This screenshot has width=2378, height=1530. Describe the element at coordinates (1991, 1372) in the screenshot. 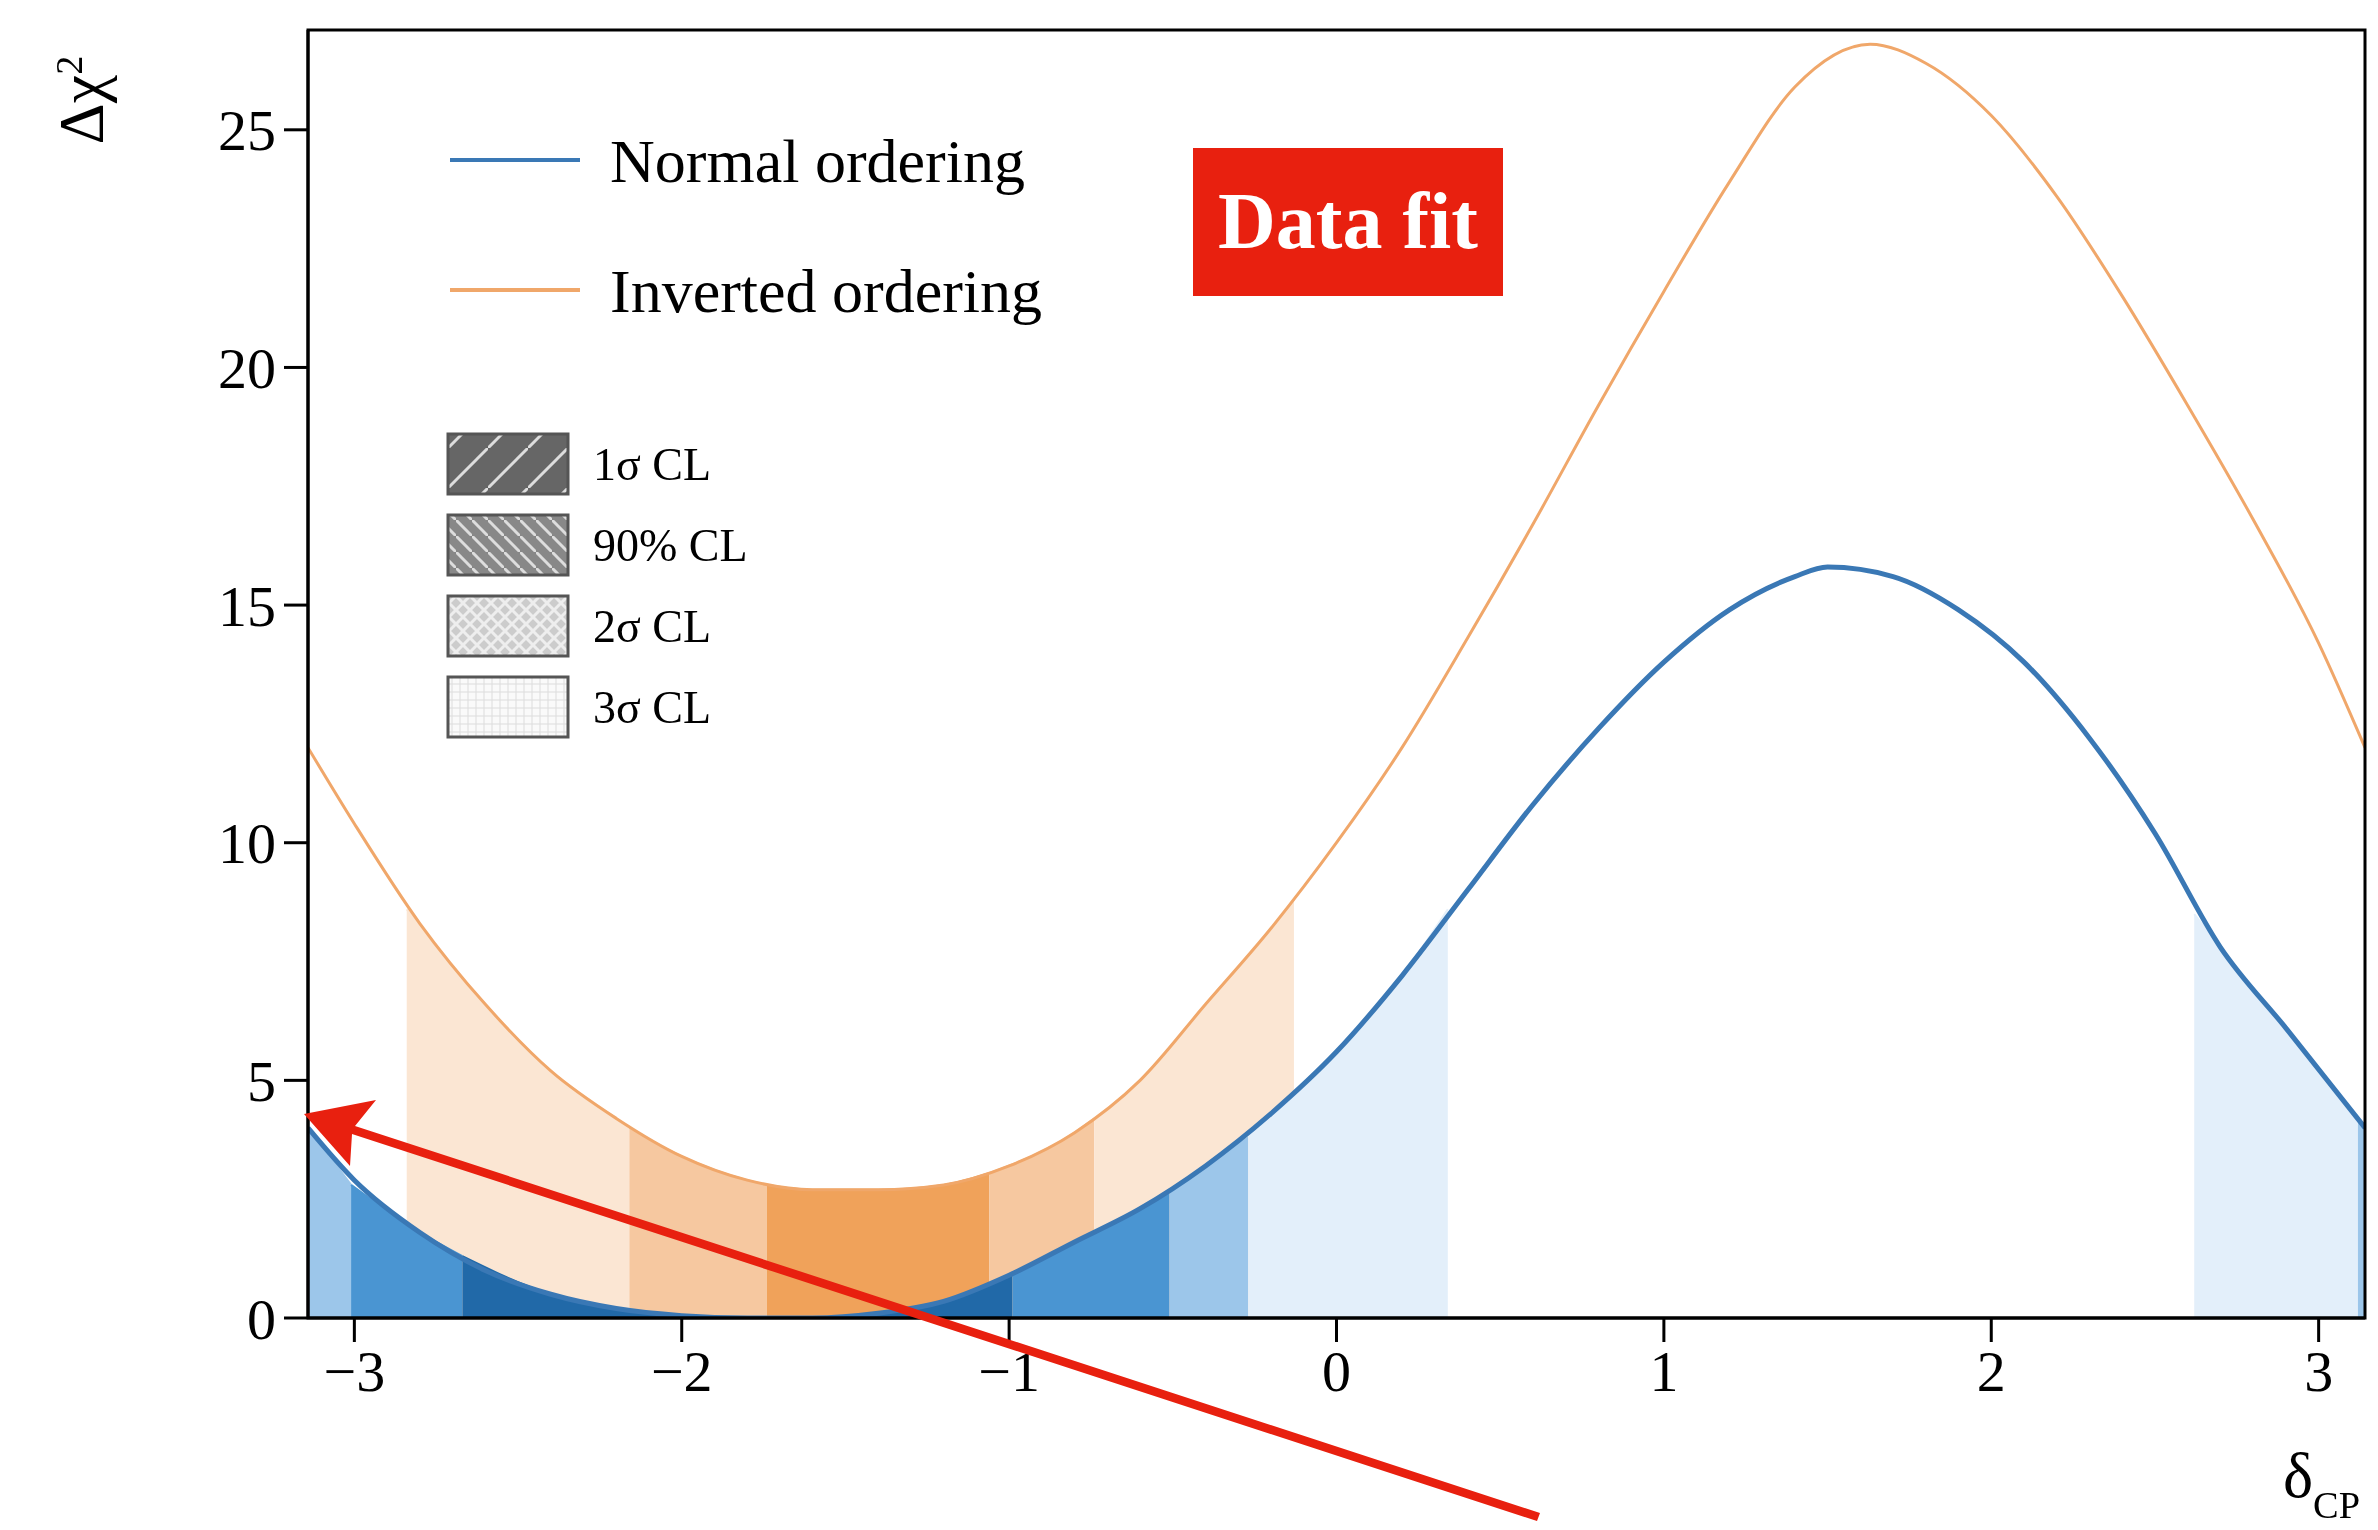

I see `x-tick-label: 2` at that location.